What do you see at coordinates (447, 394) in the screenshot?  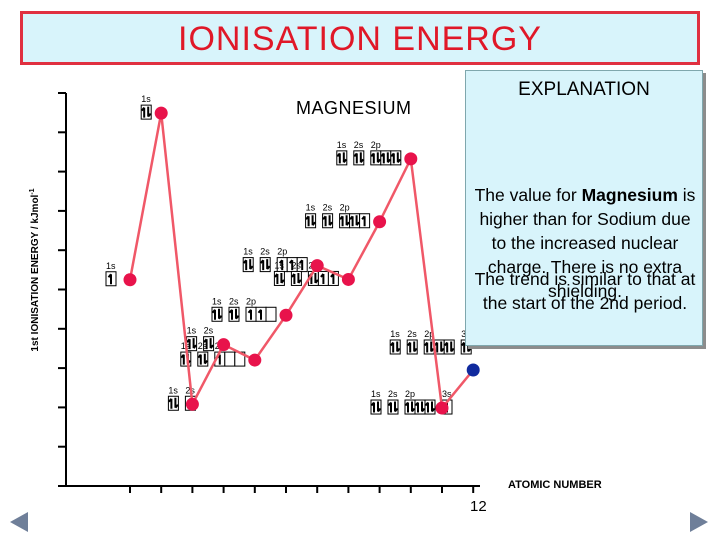 I see `orbital-label: 3s` at bounding box center [447, 394].